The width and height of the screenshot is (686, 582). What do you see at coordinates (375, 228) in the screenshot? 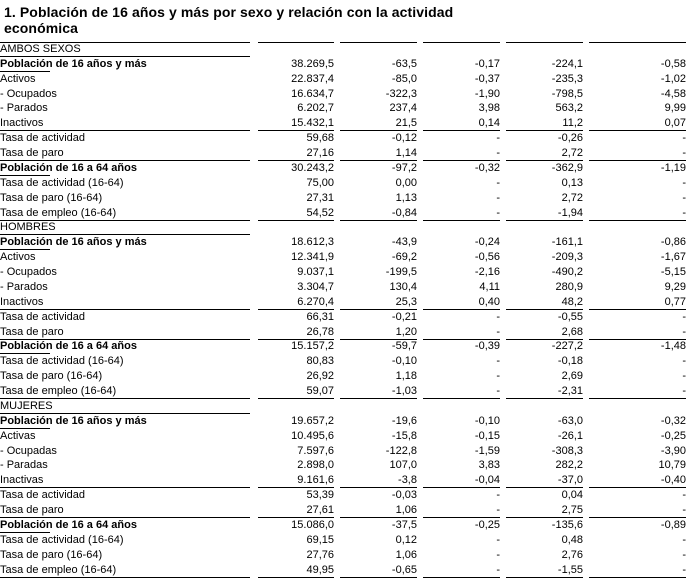
I see `section-spacer-cell` at bounding box center [375, 228].